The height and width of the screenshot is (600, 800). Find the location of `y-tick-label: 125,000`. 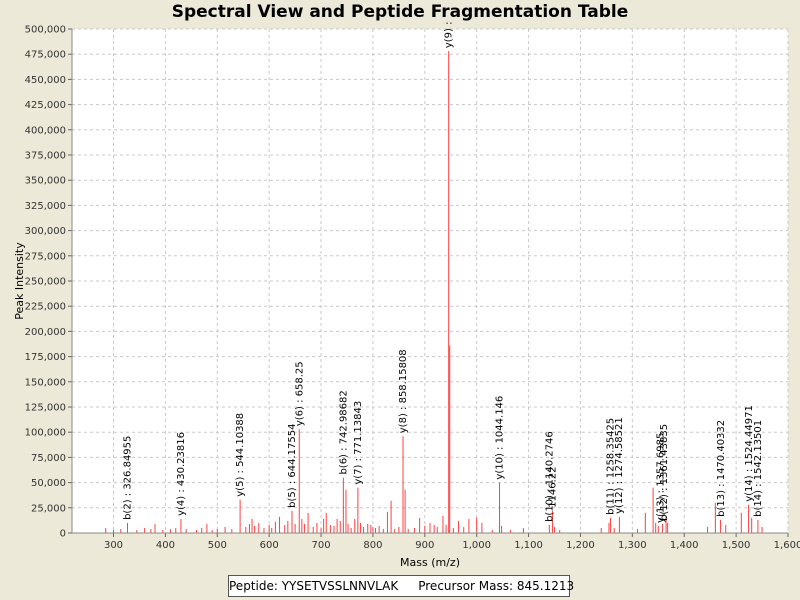

y-tick-label: 125,000 is located at coordinates (45, 408).